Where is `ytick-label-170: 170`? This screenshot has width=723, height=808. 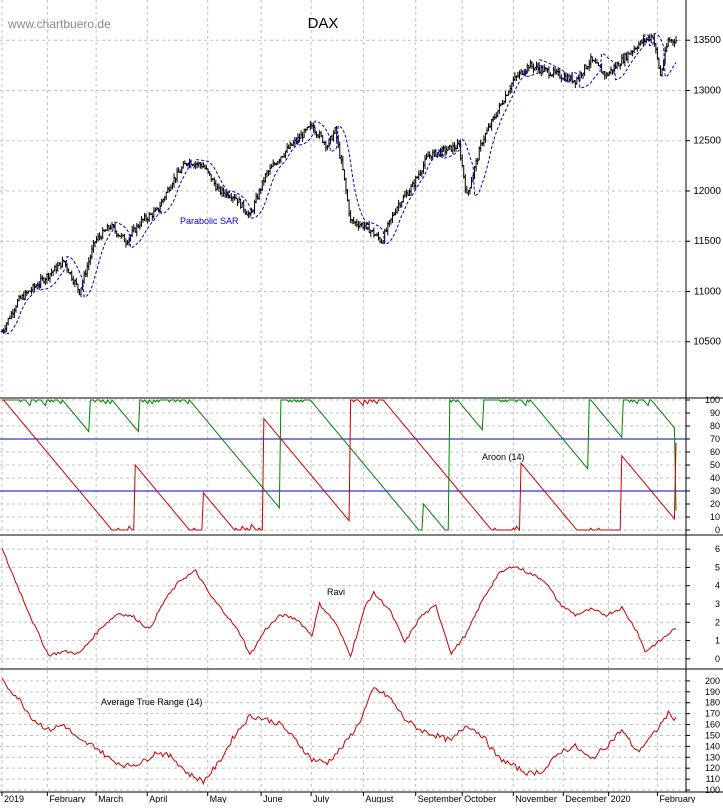
ytick-label-170: 170 is located at coordinates (712, 714).